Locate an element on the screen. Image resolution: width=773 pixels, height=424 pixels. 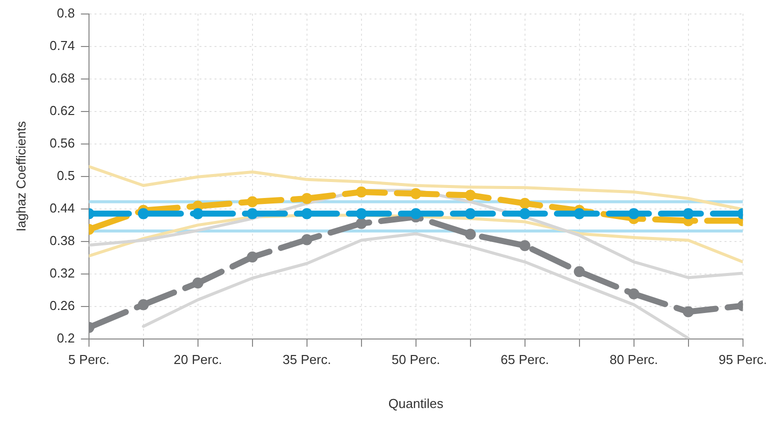
x-tick-label: 20 Perc. is located at coordinates (198, 360).